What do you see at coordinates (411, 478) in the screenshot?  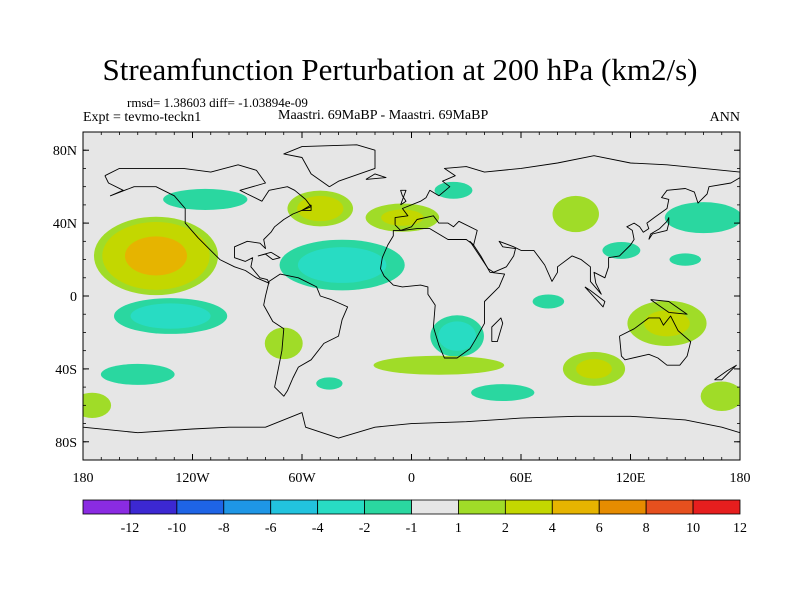 I see `x-tick-label: 0` at bounding box center [411, 478].